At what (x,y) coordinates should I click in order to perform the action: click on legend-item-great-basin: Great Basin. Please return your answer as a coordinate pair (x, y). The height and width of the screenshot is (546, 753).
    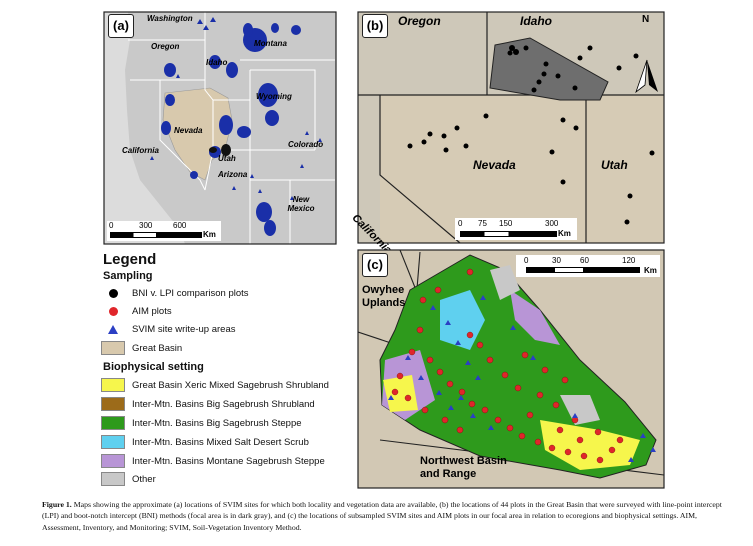
    Looking at the image, I should click on (141, 348).